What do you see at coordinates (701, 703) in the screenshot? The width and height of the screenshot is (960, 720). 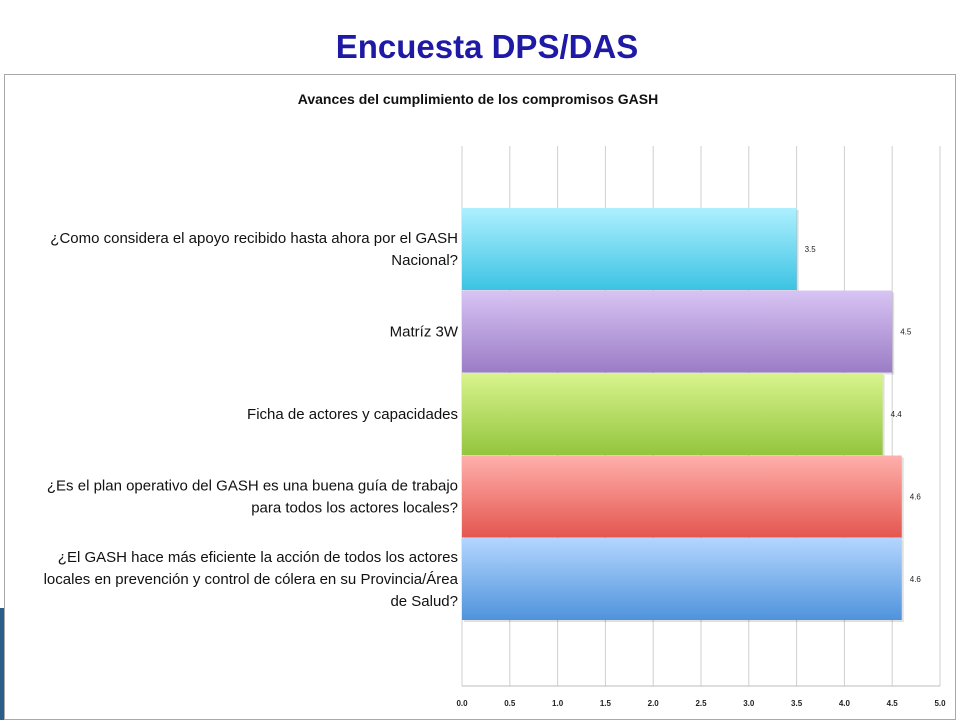 I see `x-tick-label: 2.5` at bounding box center [701, 703].